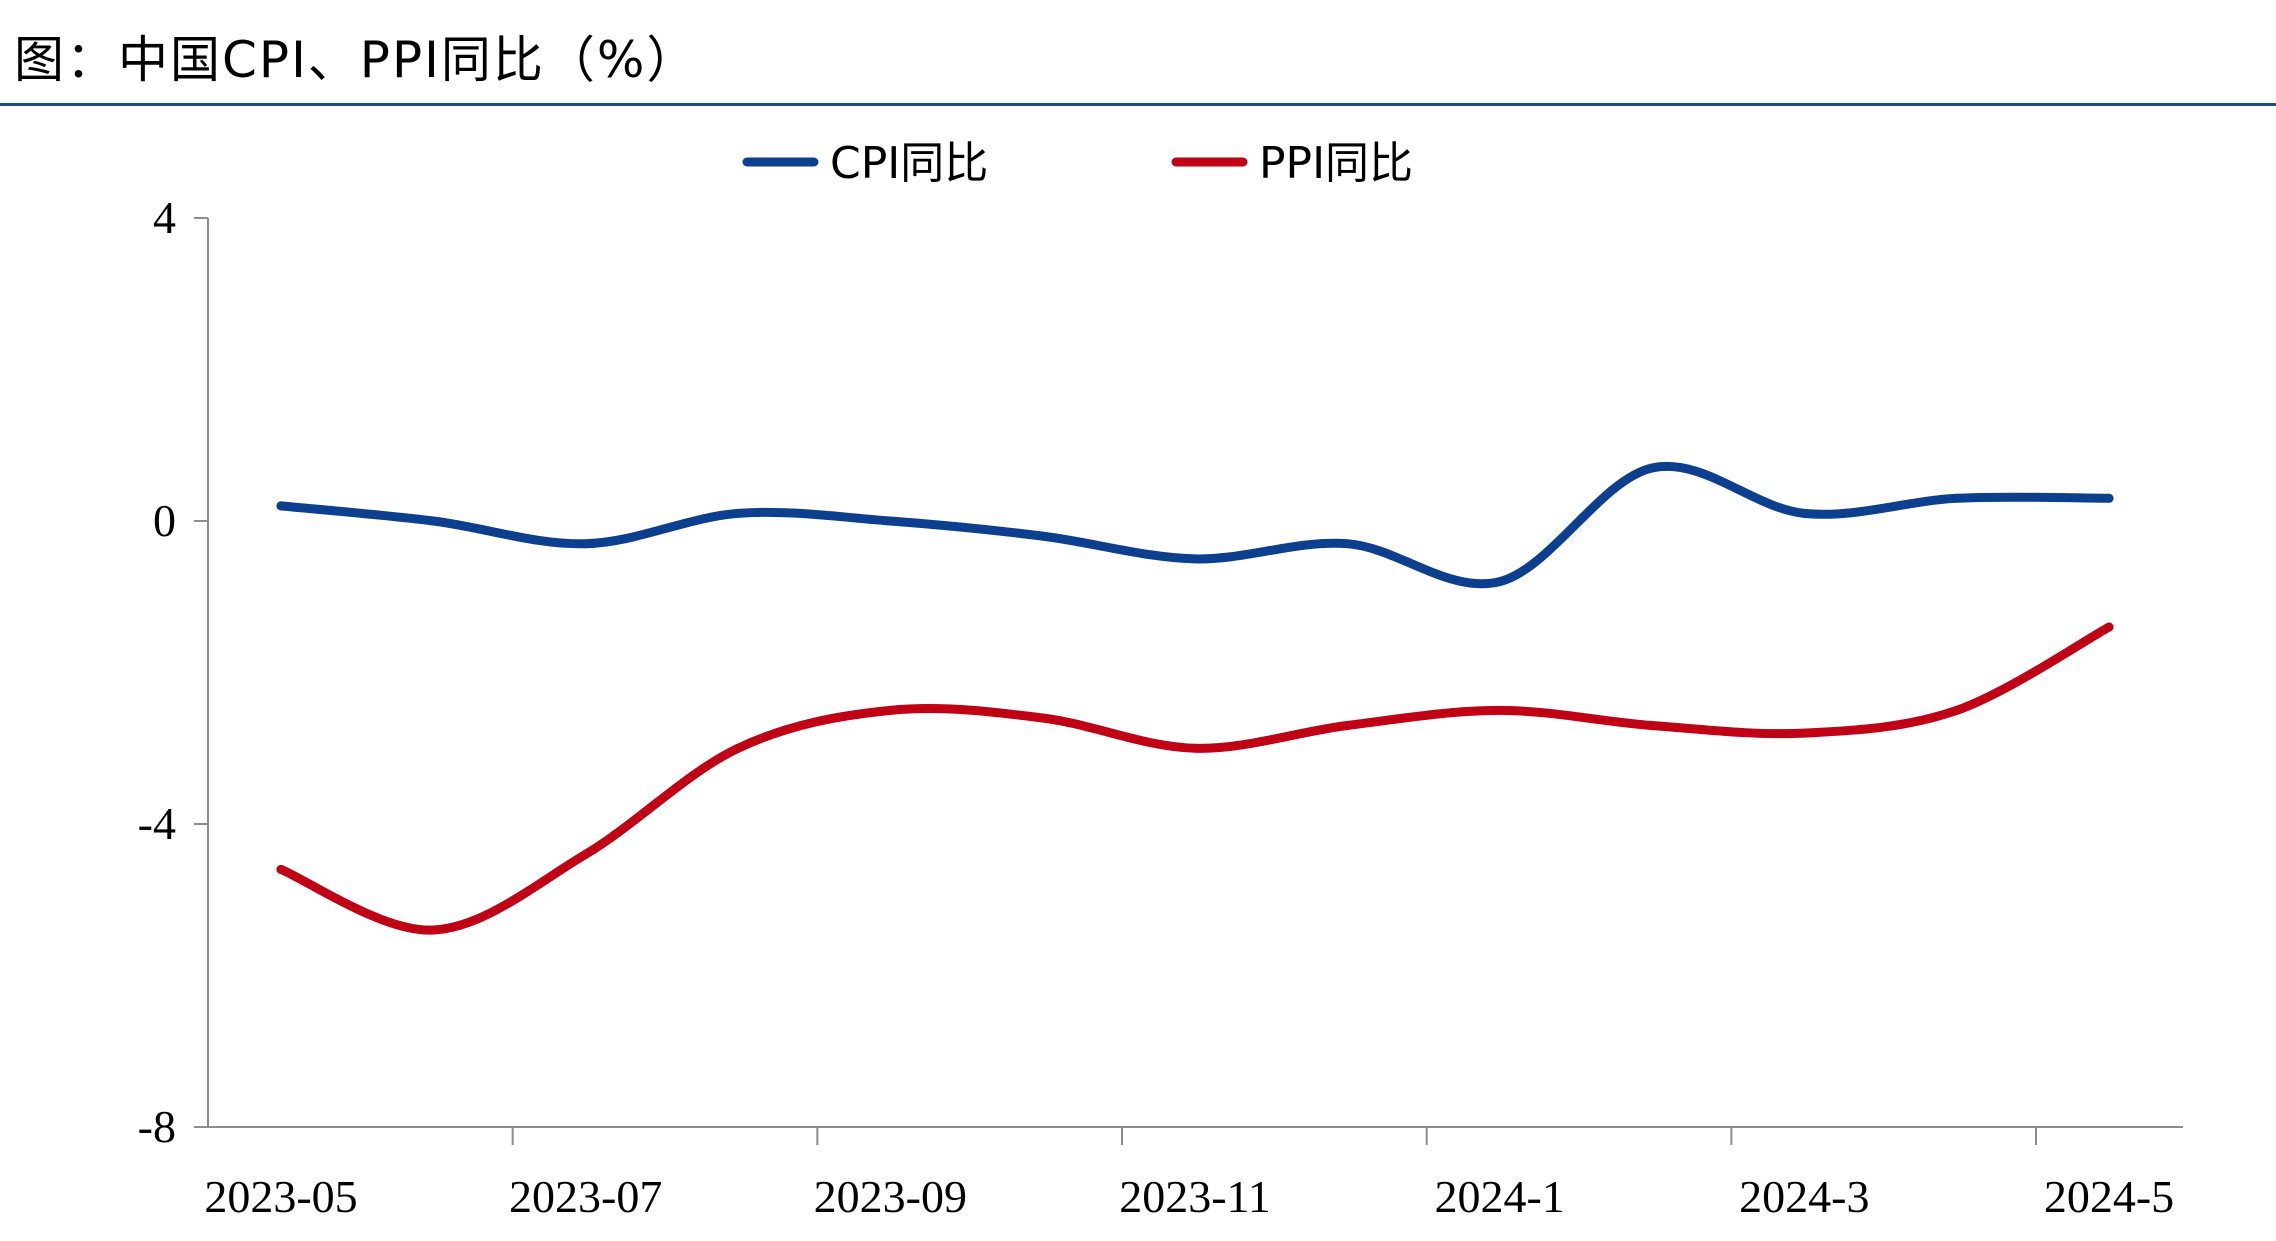  I want to click on x-tick-label: 2023-09, so click(890, 1196).